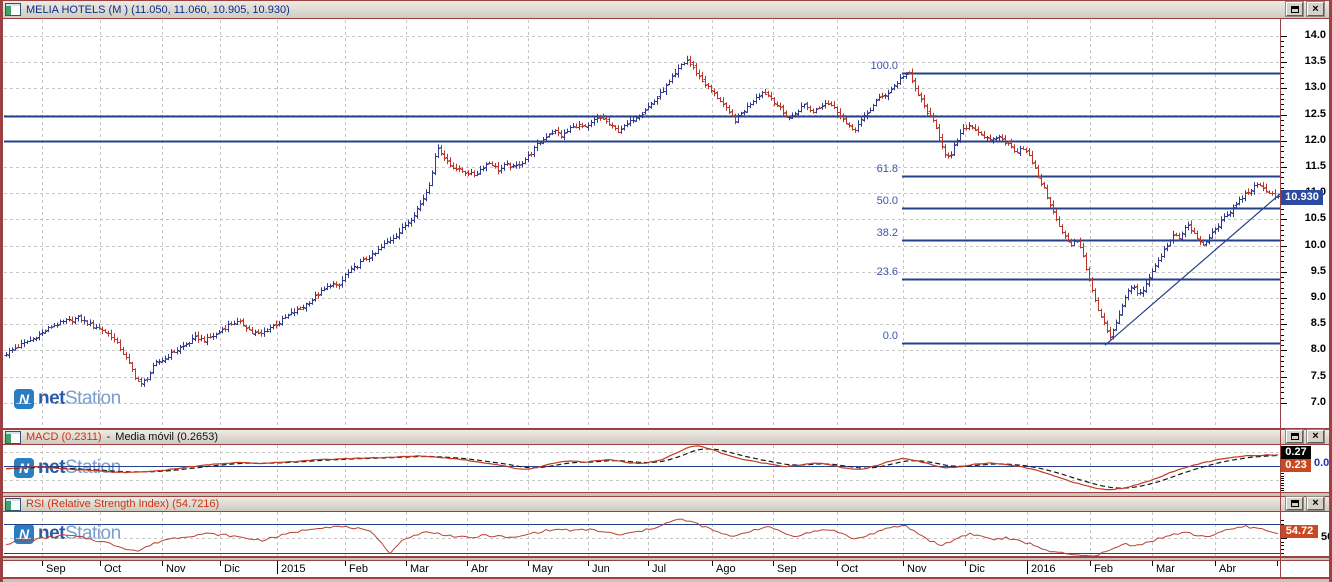  What do you see at coordinates (1318, 402) in the screenshot?
I see `price-tick-label: 7.0` at bounding box center [1318, 402].